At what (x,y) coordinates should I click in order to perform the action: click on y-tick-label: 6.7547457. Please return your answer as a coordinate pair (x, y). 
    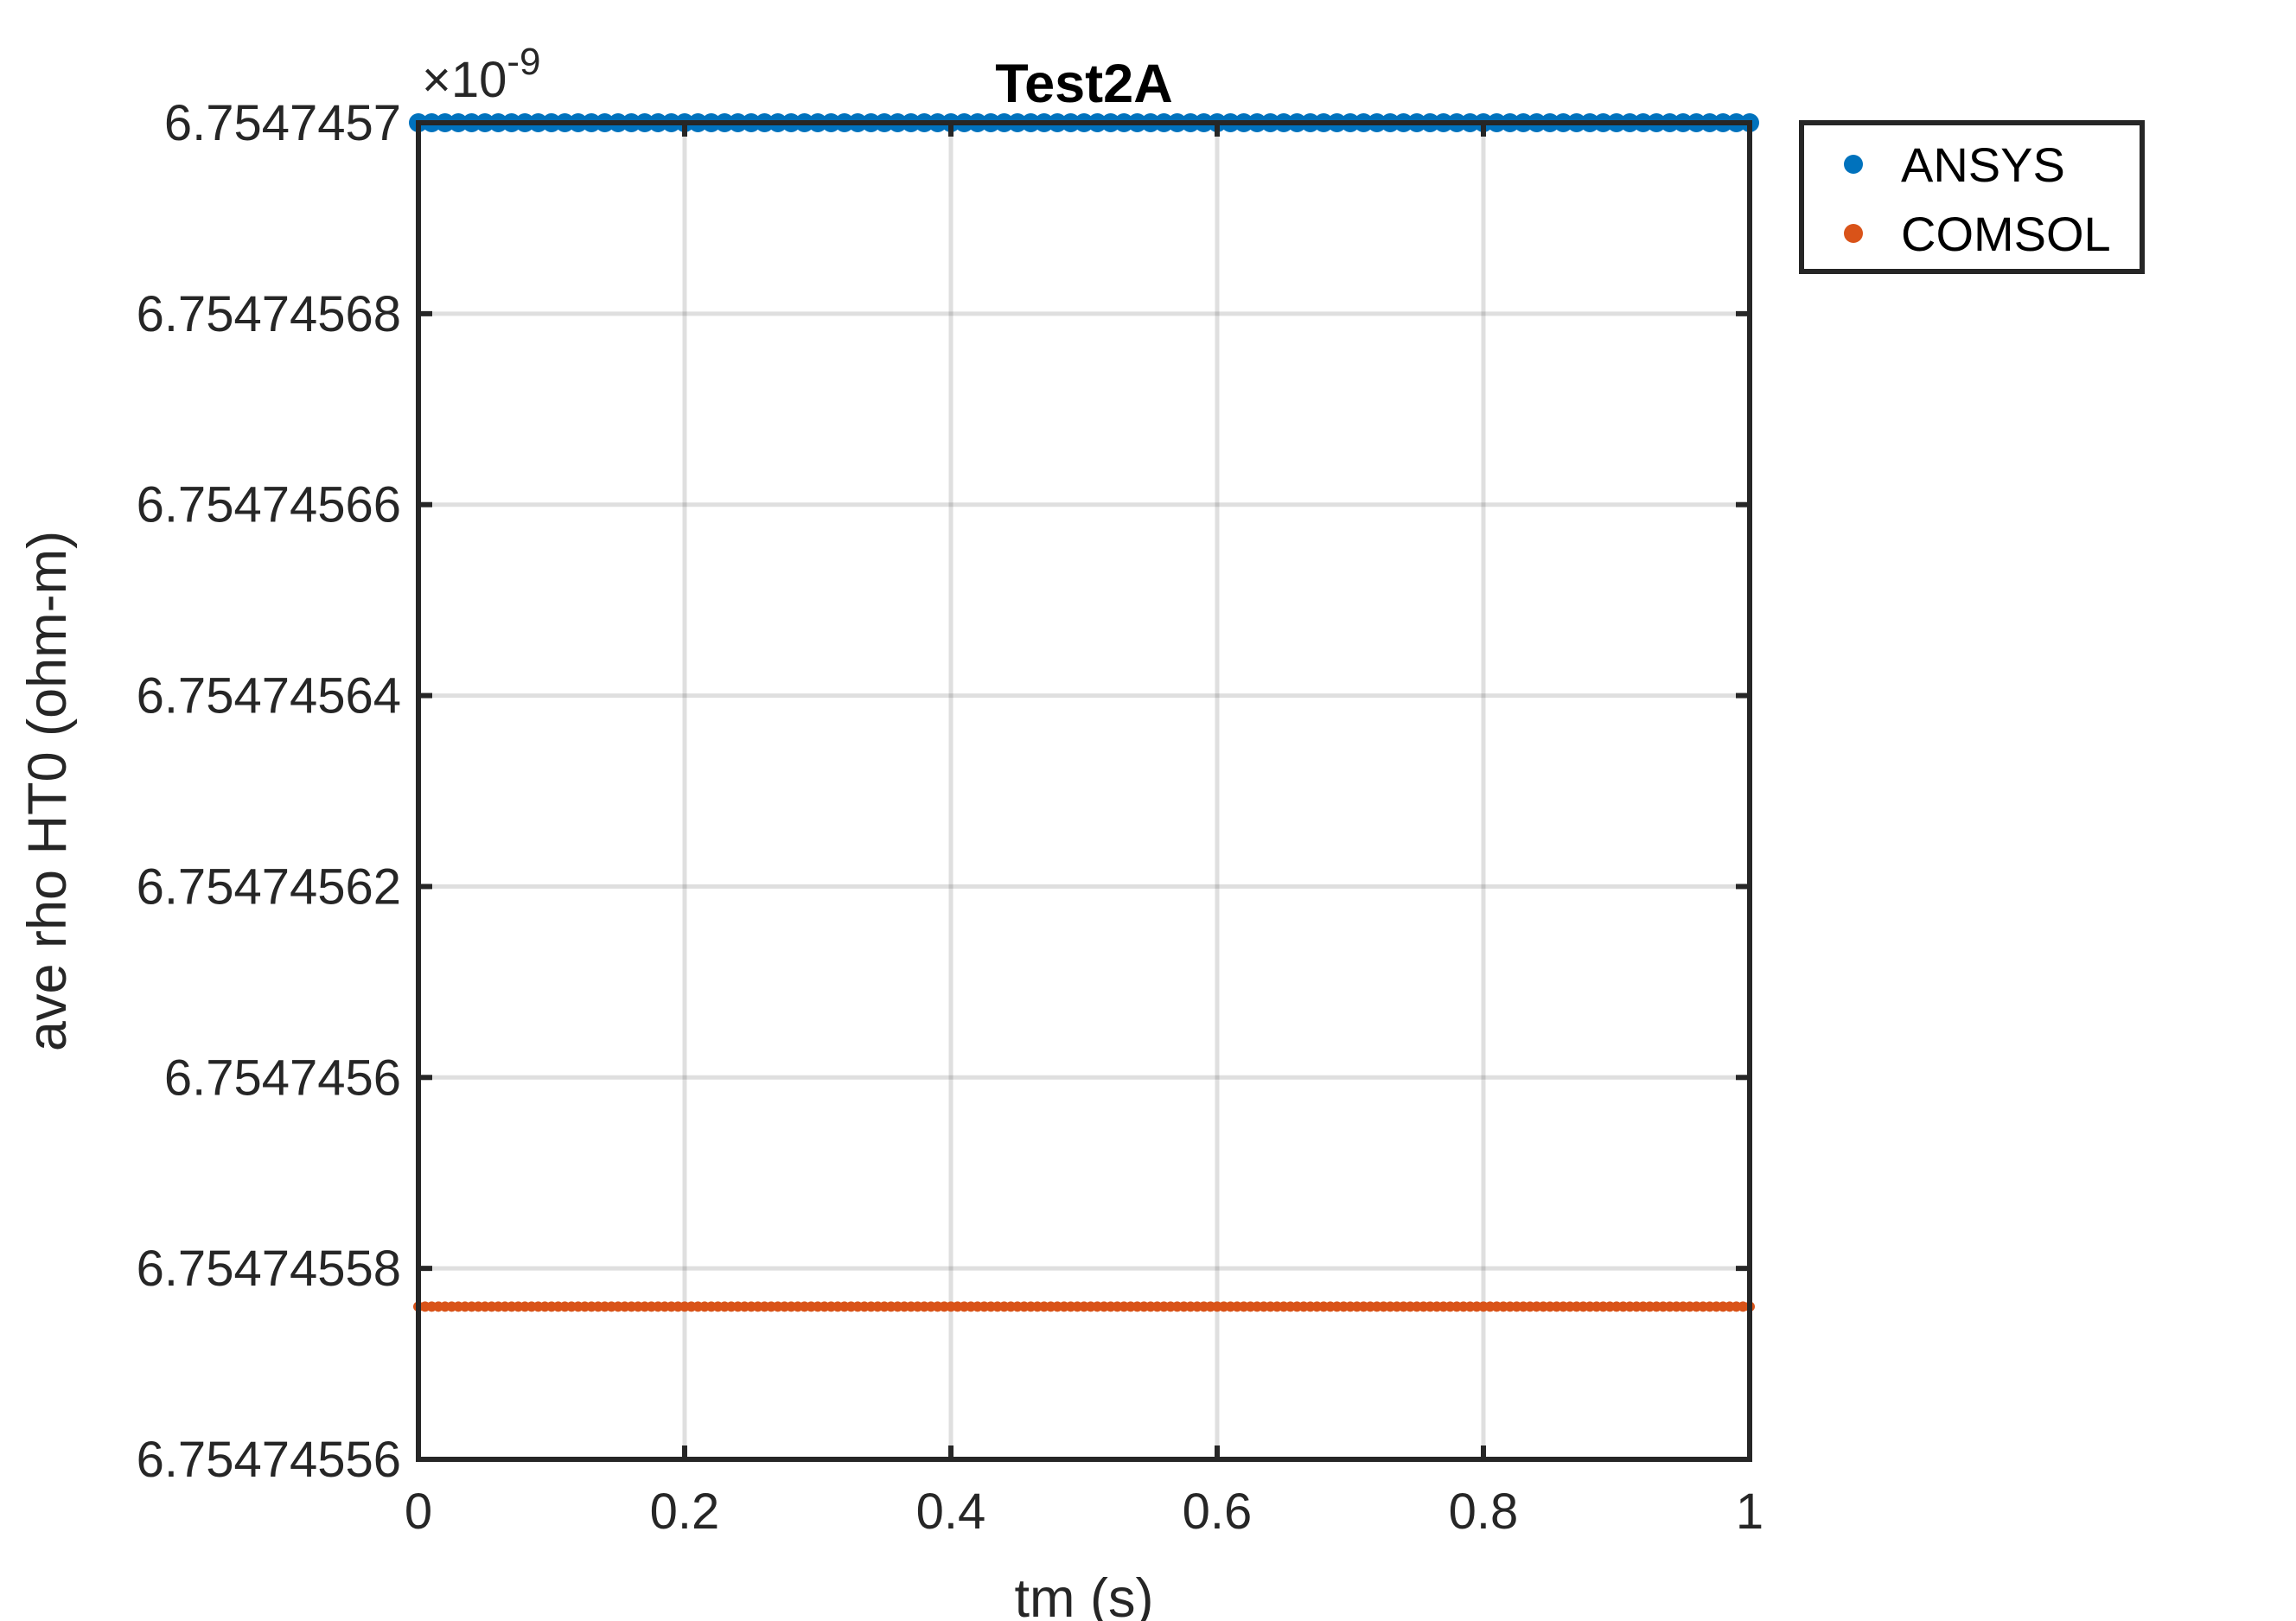
    Looking at the image, I should click on (282, 123).